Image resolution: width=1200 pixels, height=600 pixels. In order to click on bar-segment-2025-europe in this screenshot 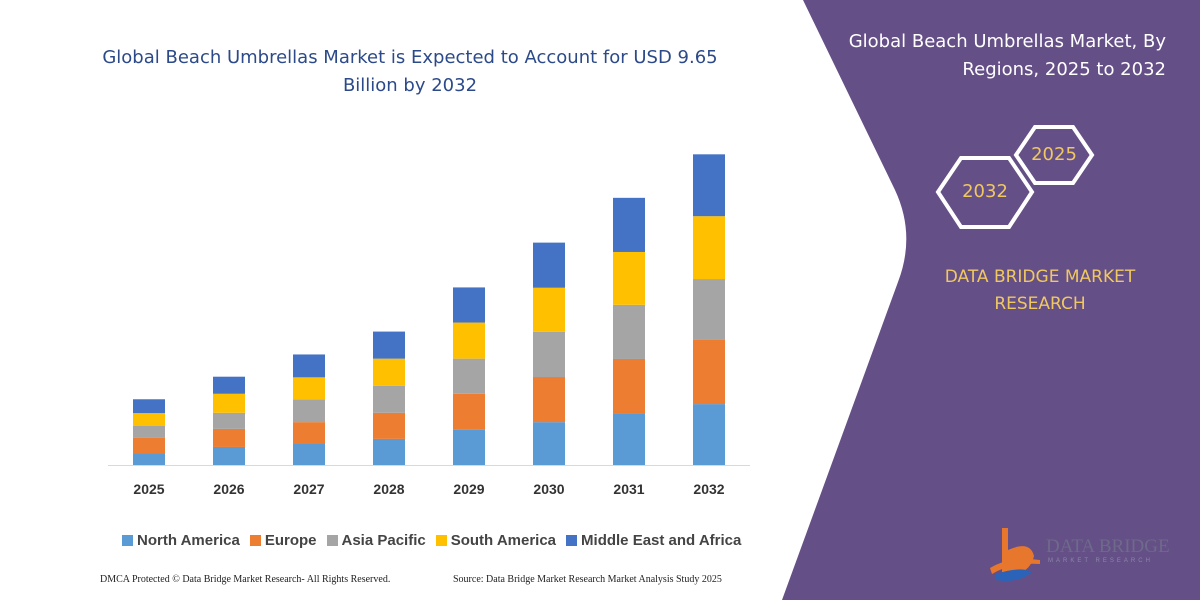, I will do `click(149, 445)`.